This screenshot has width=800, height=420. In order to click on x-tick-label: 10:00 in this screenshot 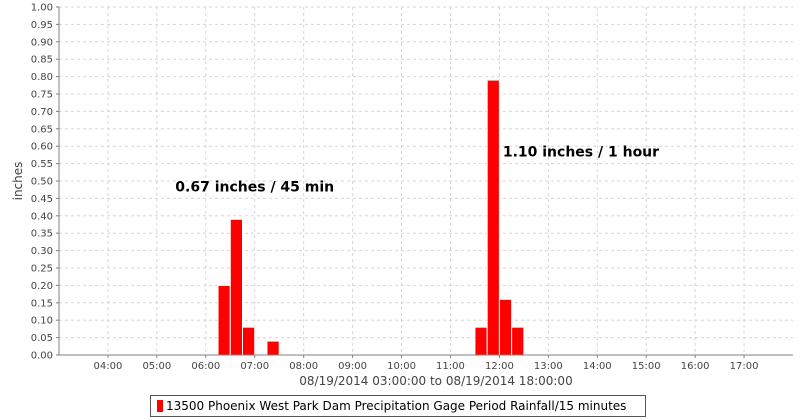, I will do `click(401, 366)`.